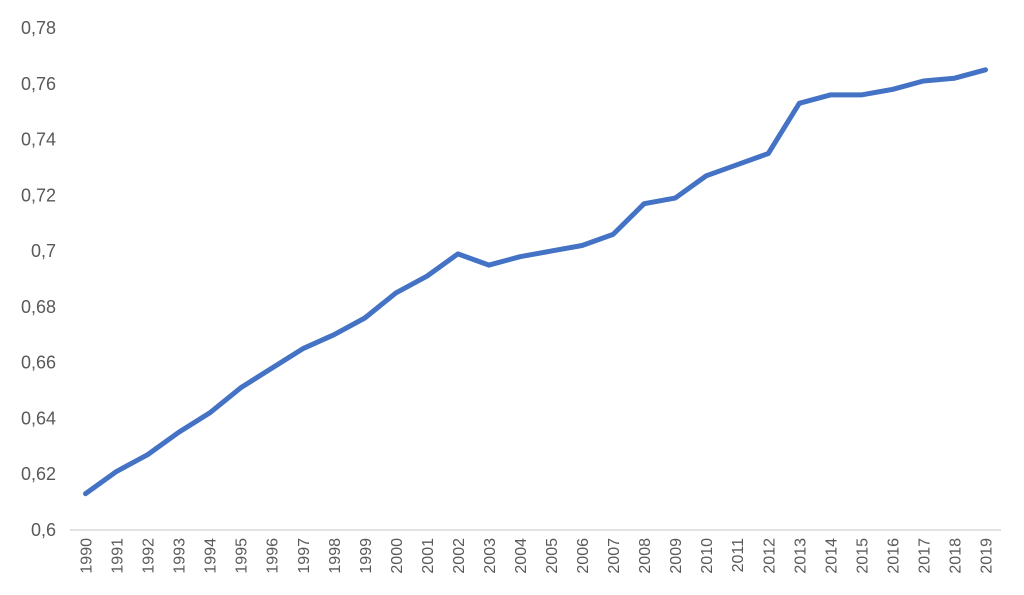  I want to click on y-tick-label: 0,74, so click(38, 140).